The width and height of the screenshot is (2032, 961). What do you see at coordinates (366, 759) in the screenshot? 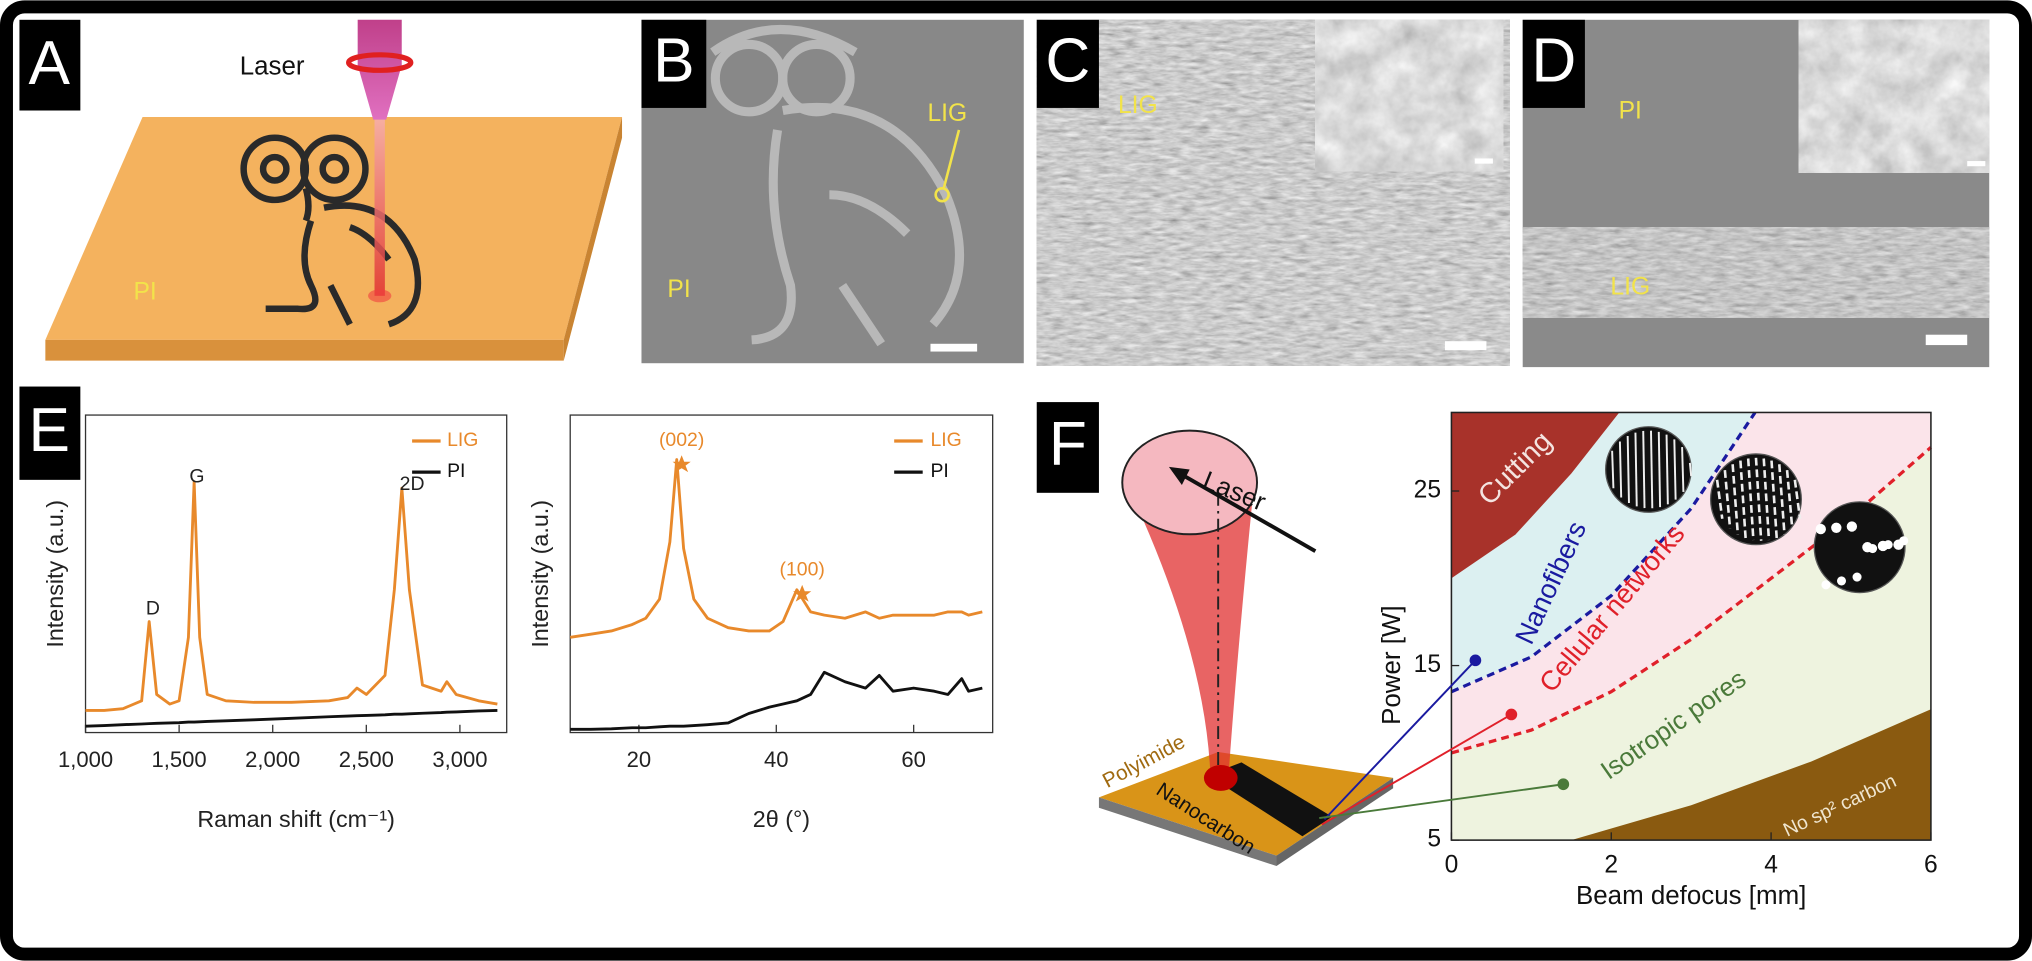
I see `x-tick-label: 2,500` at bounding box center [366, 759].